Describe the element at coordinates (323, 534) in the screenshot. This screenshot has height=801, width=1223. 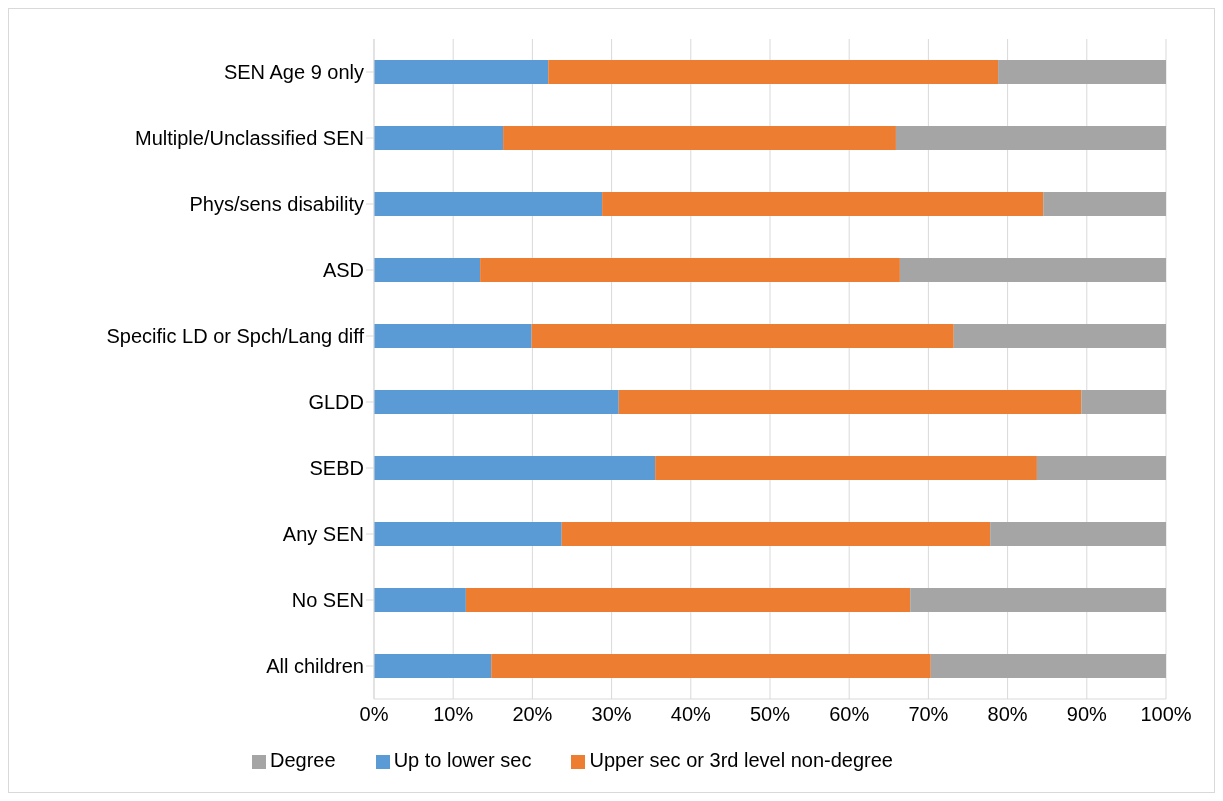
I see `y-tick-label: Any SEN` at that location.